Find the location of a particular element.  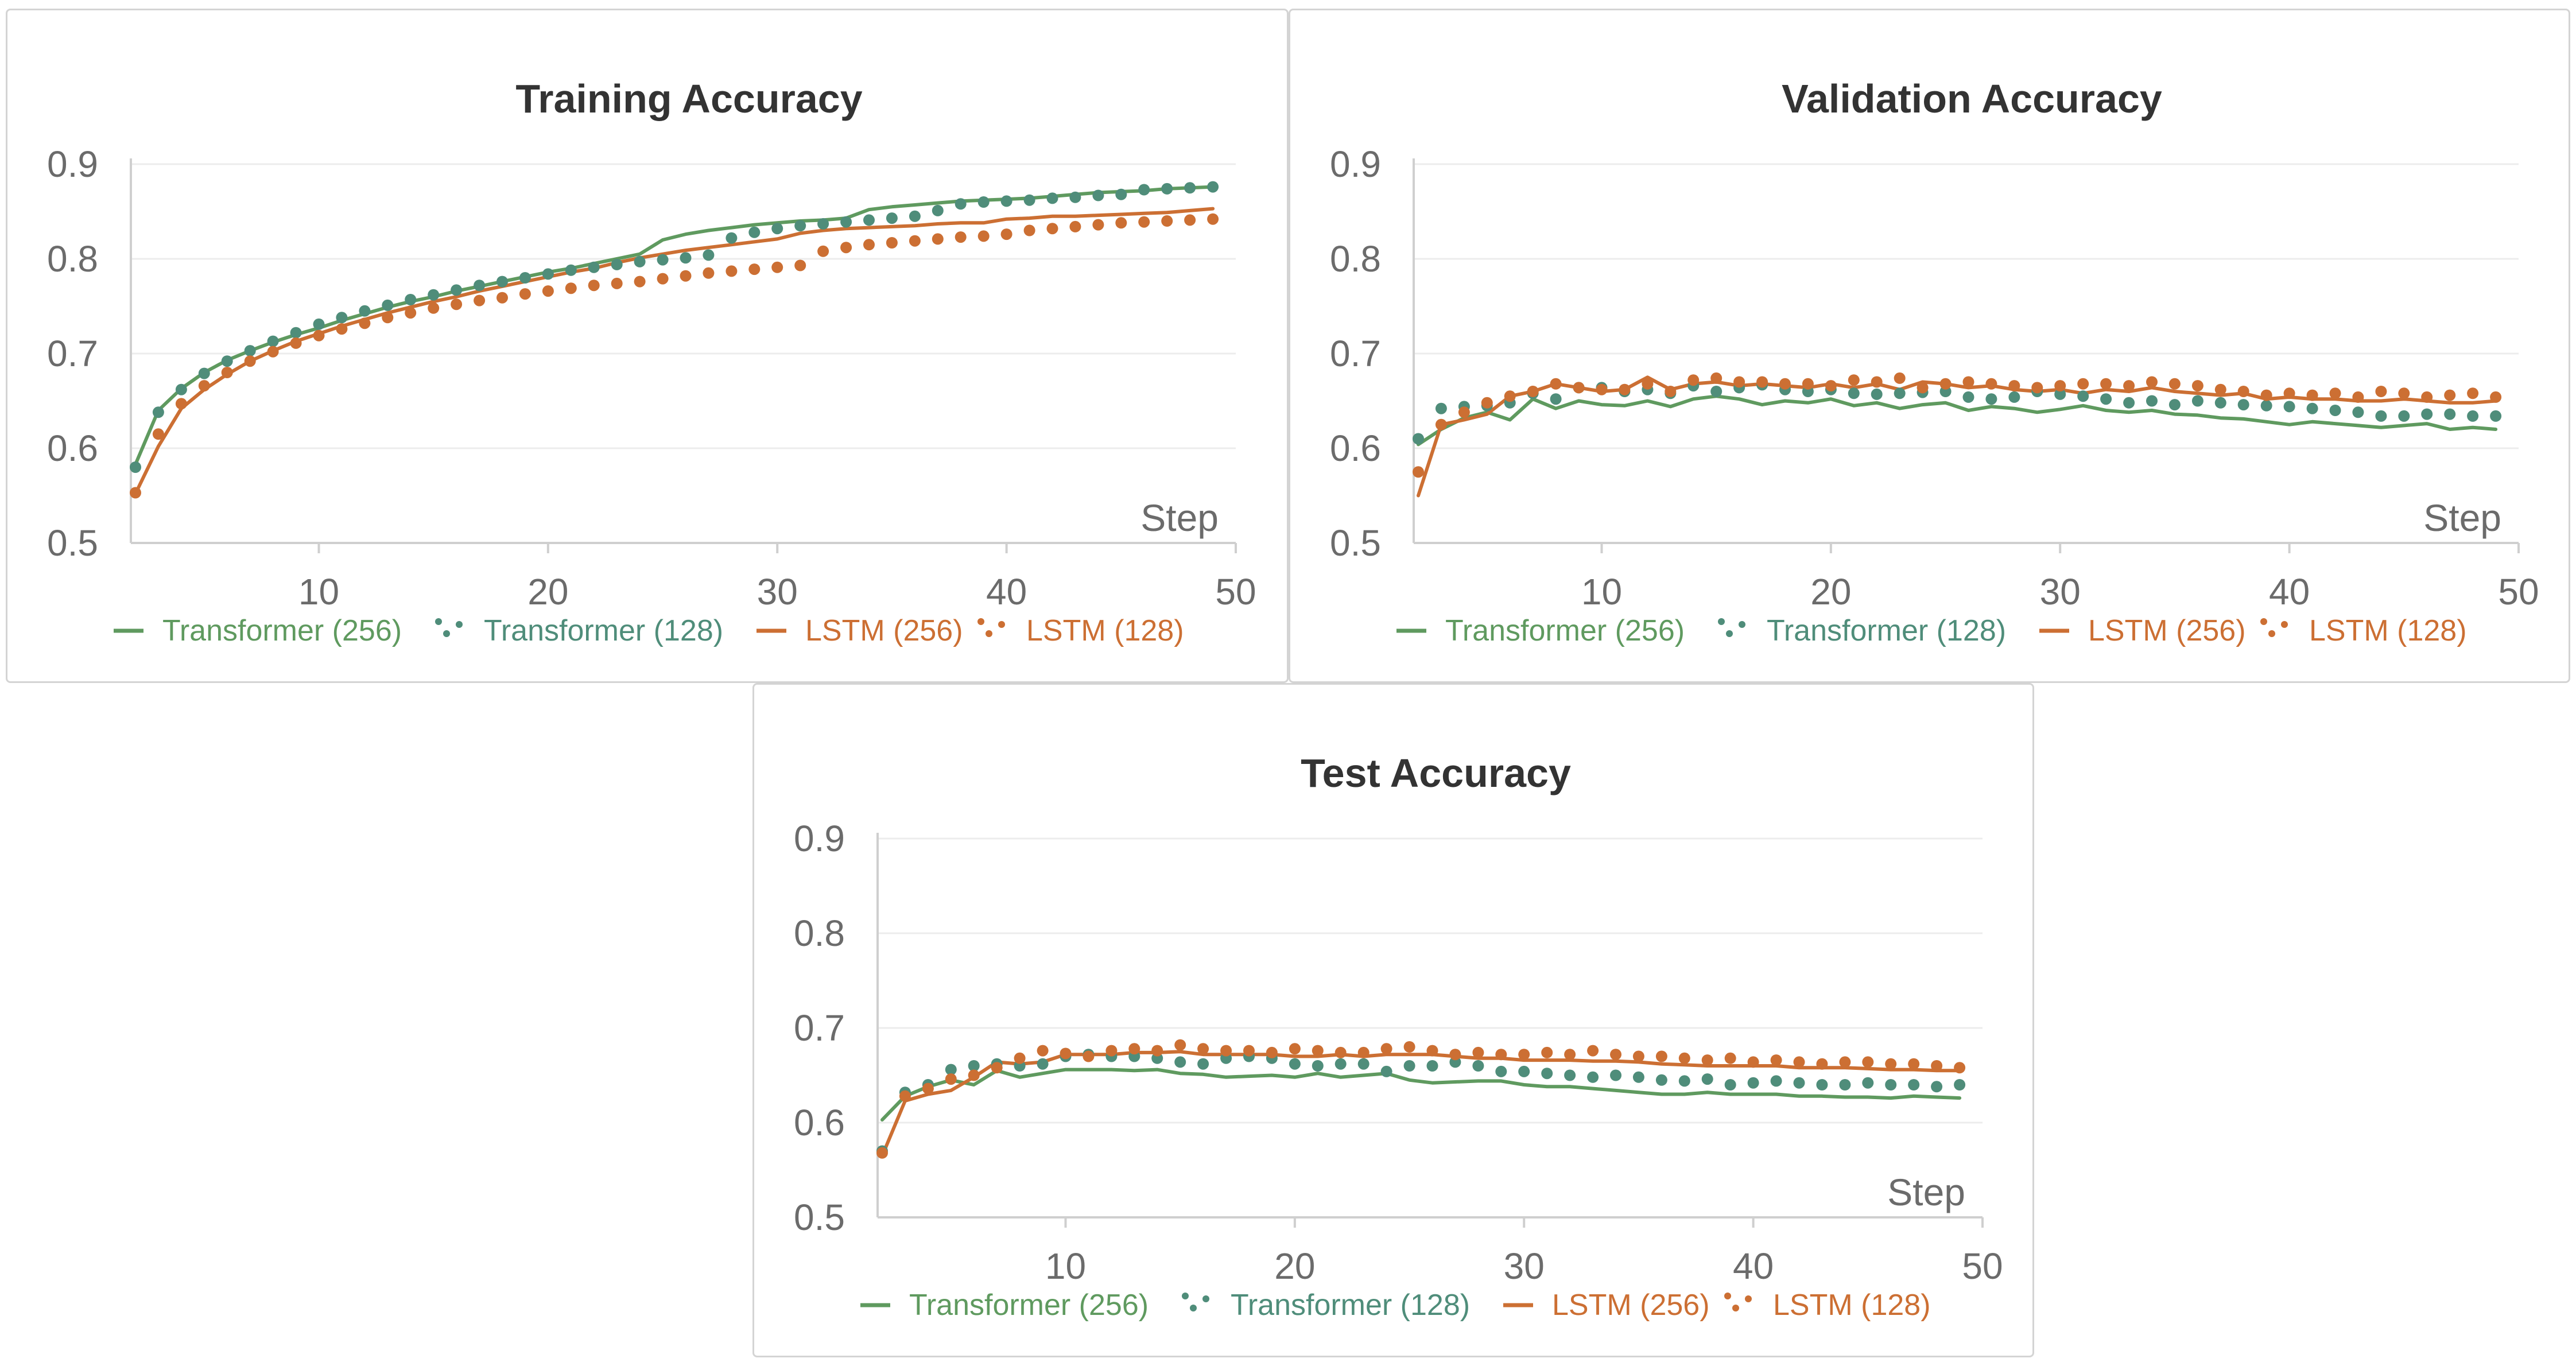

y-tick-label: 0.5 is located at coordinates (72, 543).